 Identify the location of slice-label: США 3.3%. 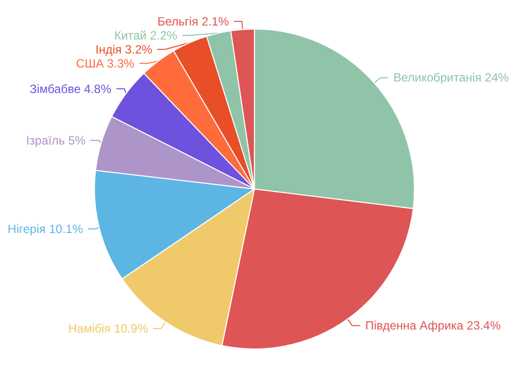
(105, 63).